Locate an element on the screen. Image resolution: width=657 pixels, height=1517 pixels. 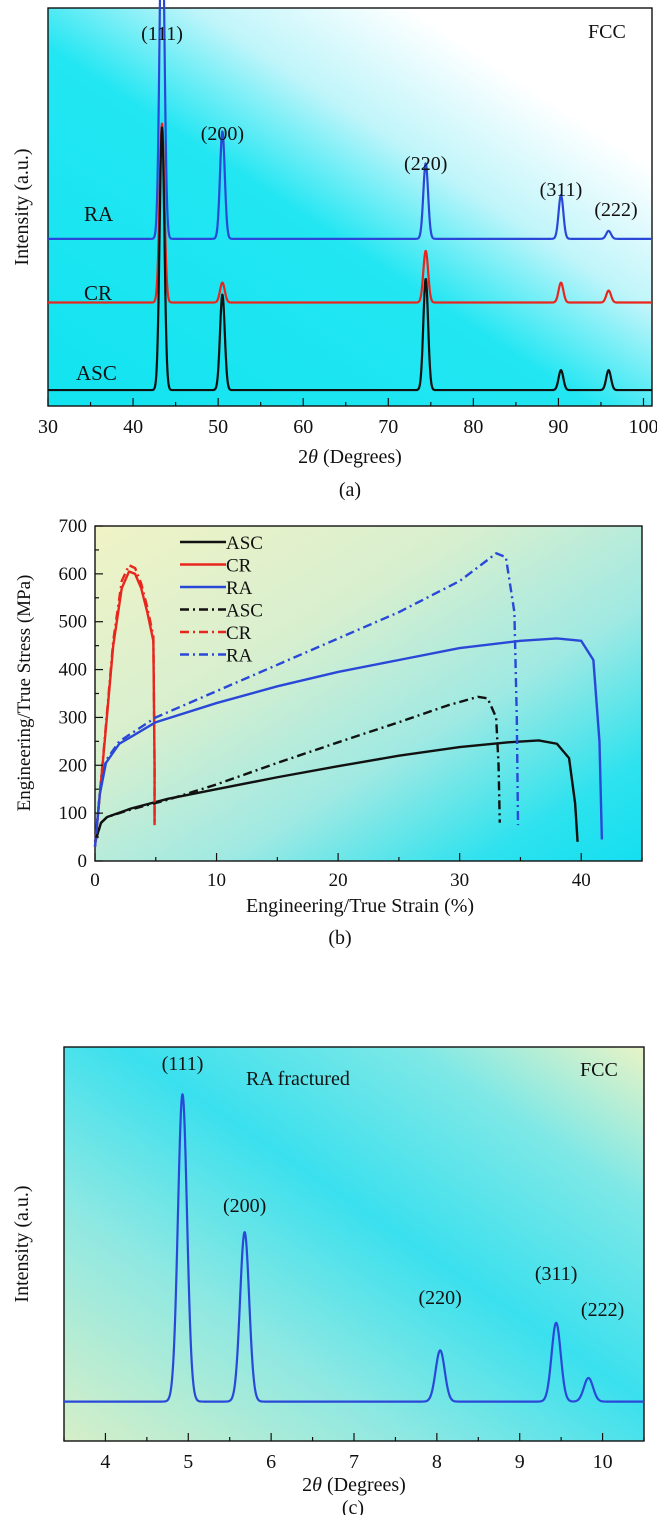
phase-label-c: FCC is located at coordinates (599, 1070).